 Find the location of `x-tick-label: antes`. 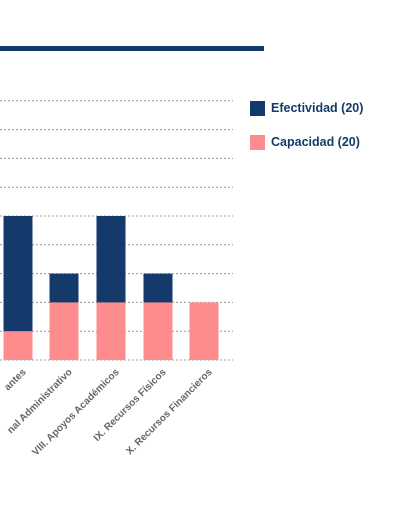

x-tick-label: antes is located at coordinates (15, 380).